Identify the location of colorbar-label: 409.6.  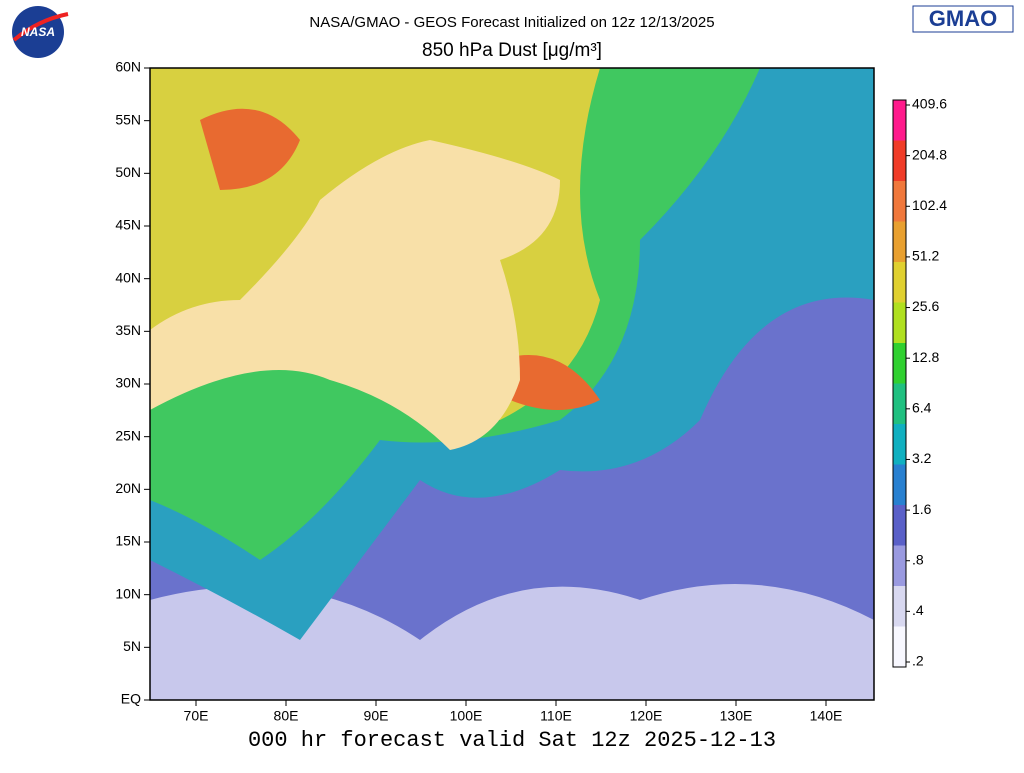
(929, 104).